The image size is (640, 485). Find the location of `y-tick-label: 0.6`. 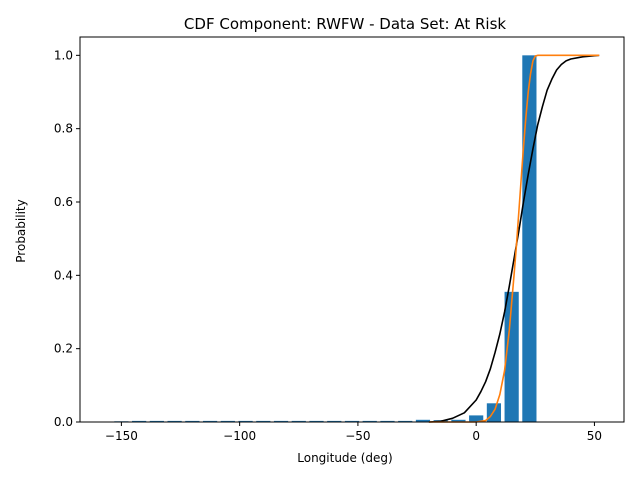

y-tick-label: 0.6 is located at coordinates (63, 202).